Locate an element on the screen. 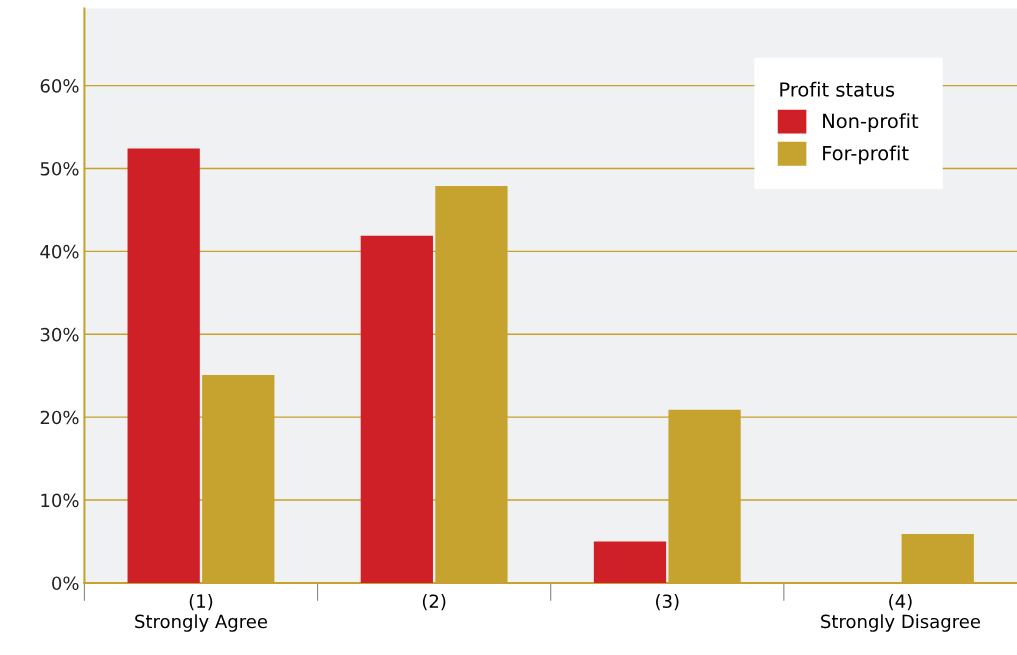 This screenshot has width=1017, height=655. y-tick-label: 30% is located at coordinates (59, 334).